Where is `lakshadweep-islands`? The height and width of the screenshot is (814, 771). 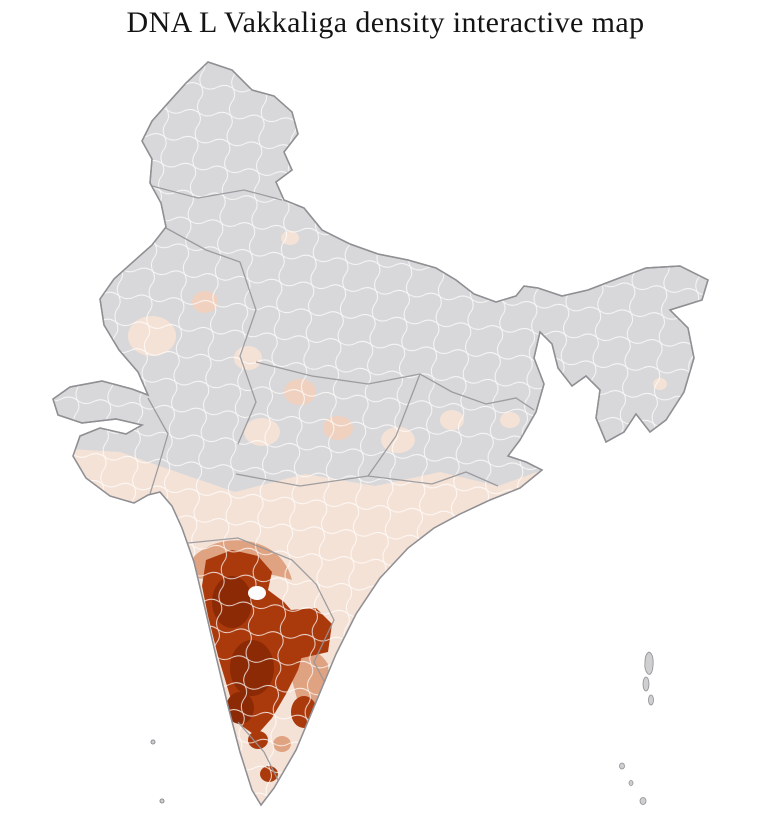
lakshadweep-islands is located at coordinates (157, 771).